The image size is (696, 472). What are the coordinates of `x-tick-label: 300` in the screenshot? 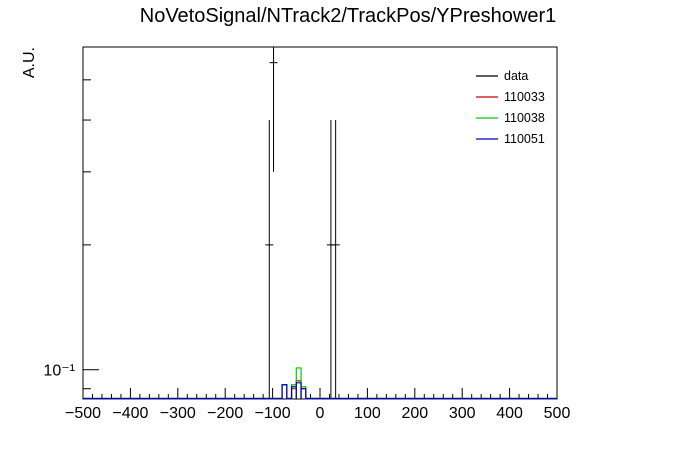 It's located at (462, 413).